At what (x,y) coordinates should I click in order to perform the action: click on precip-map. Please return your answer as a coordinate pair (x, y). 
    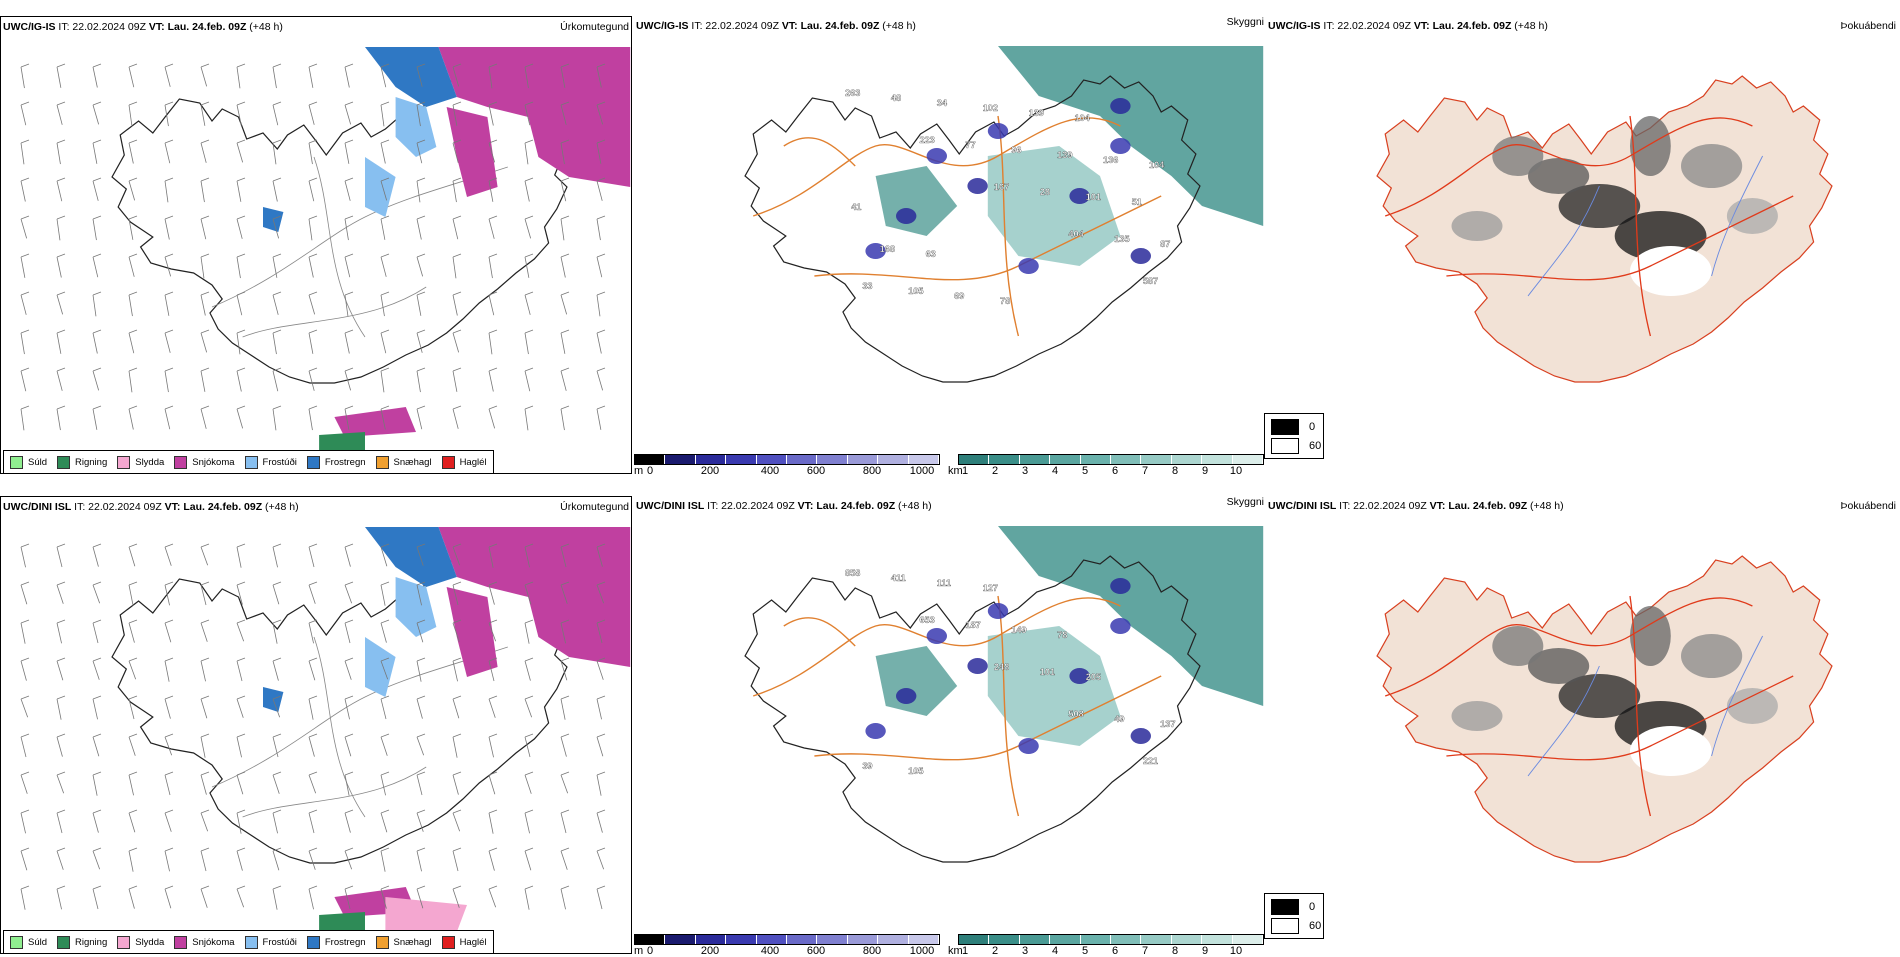
    Looking at the image, I should click on (325, 729).